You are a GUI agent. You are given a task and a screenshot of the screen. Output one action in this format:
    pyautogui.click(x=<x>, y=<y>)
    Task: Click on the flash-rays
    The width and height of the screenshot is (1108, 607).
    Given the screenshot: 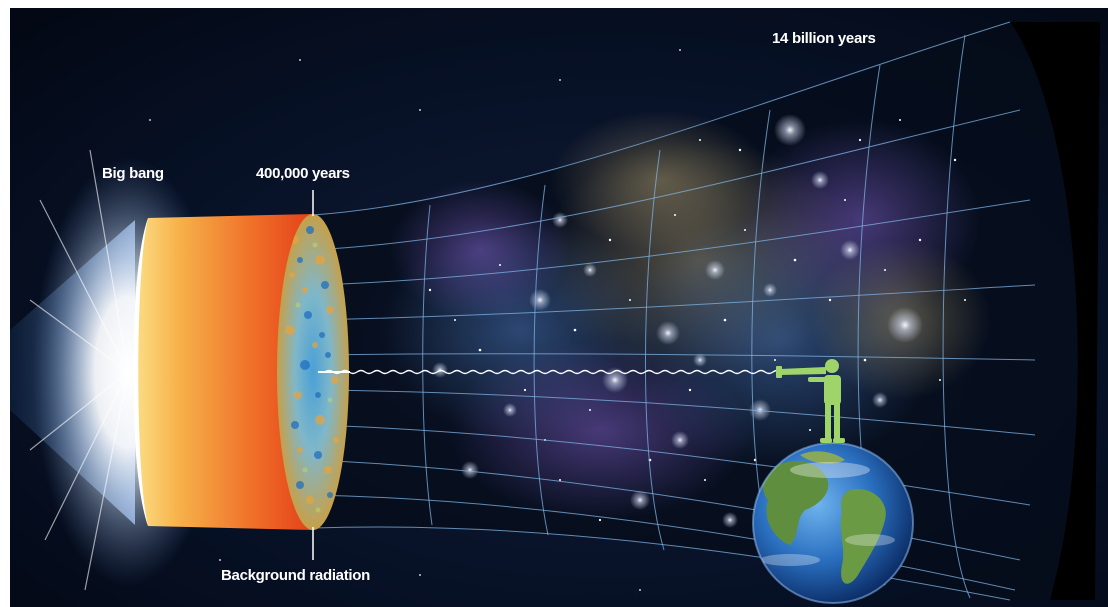 What is the action you would take?
    pyautogui.click(x=79, y=370)
    